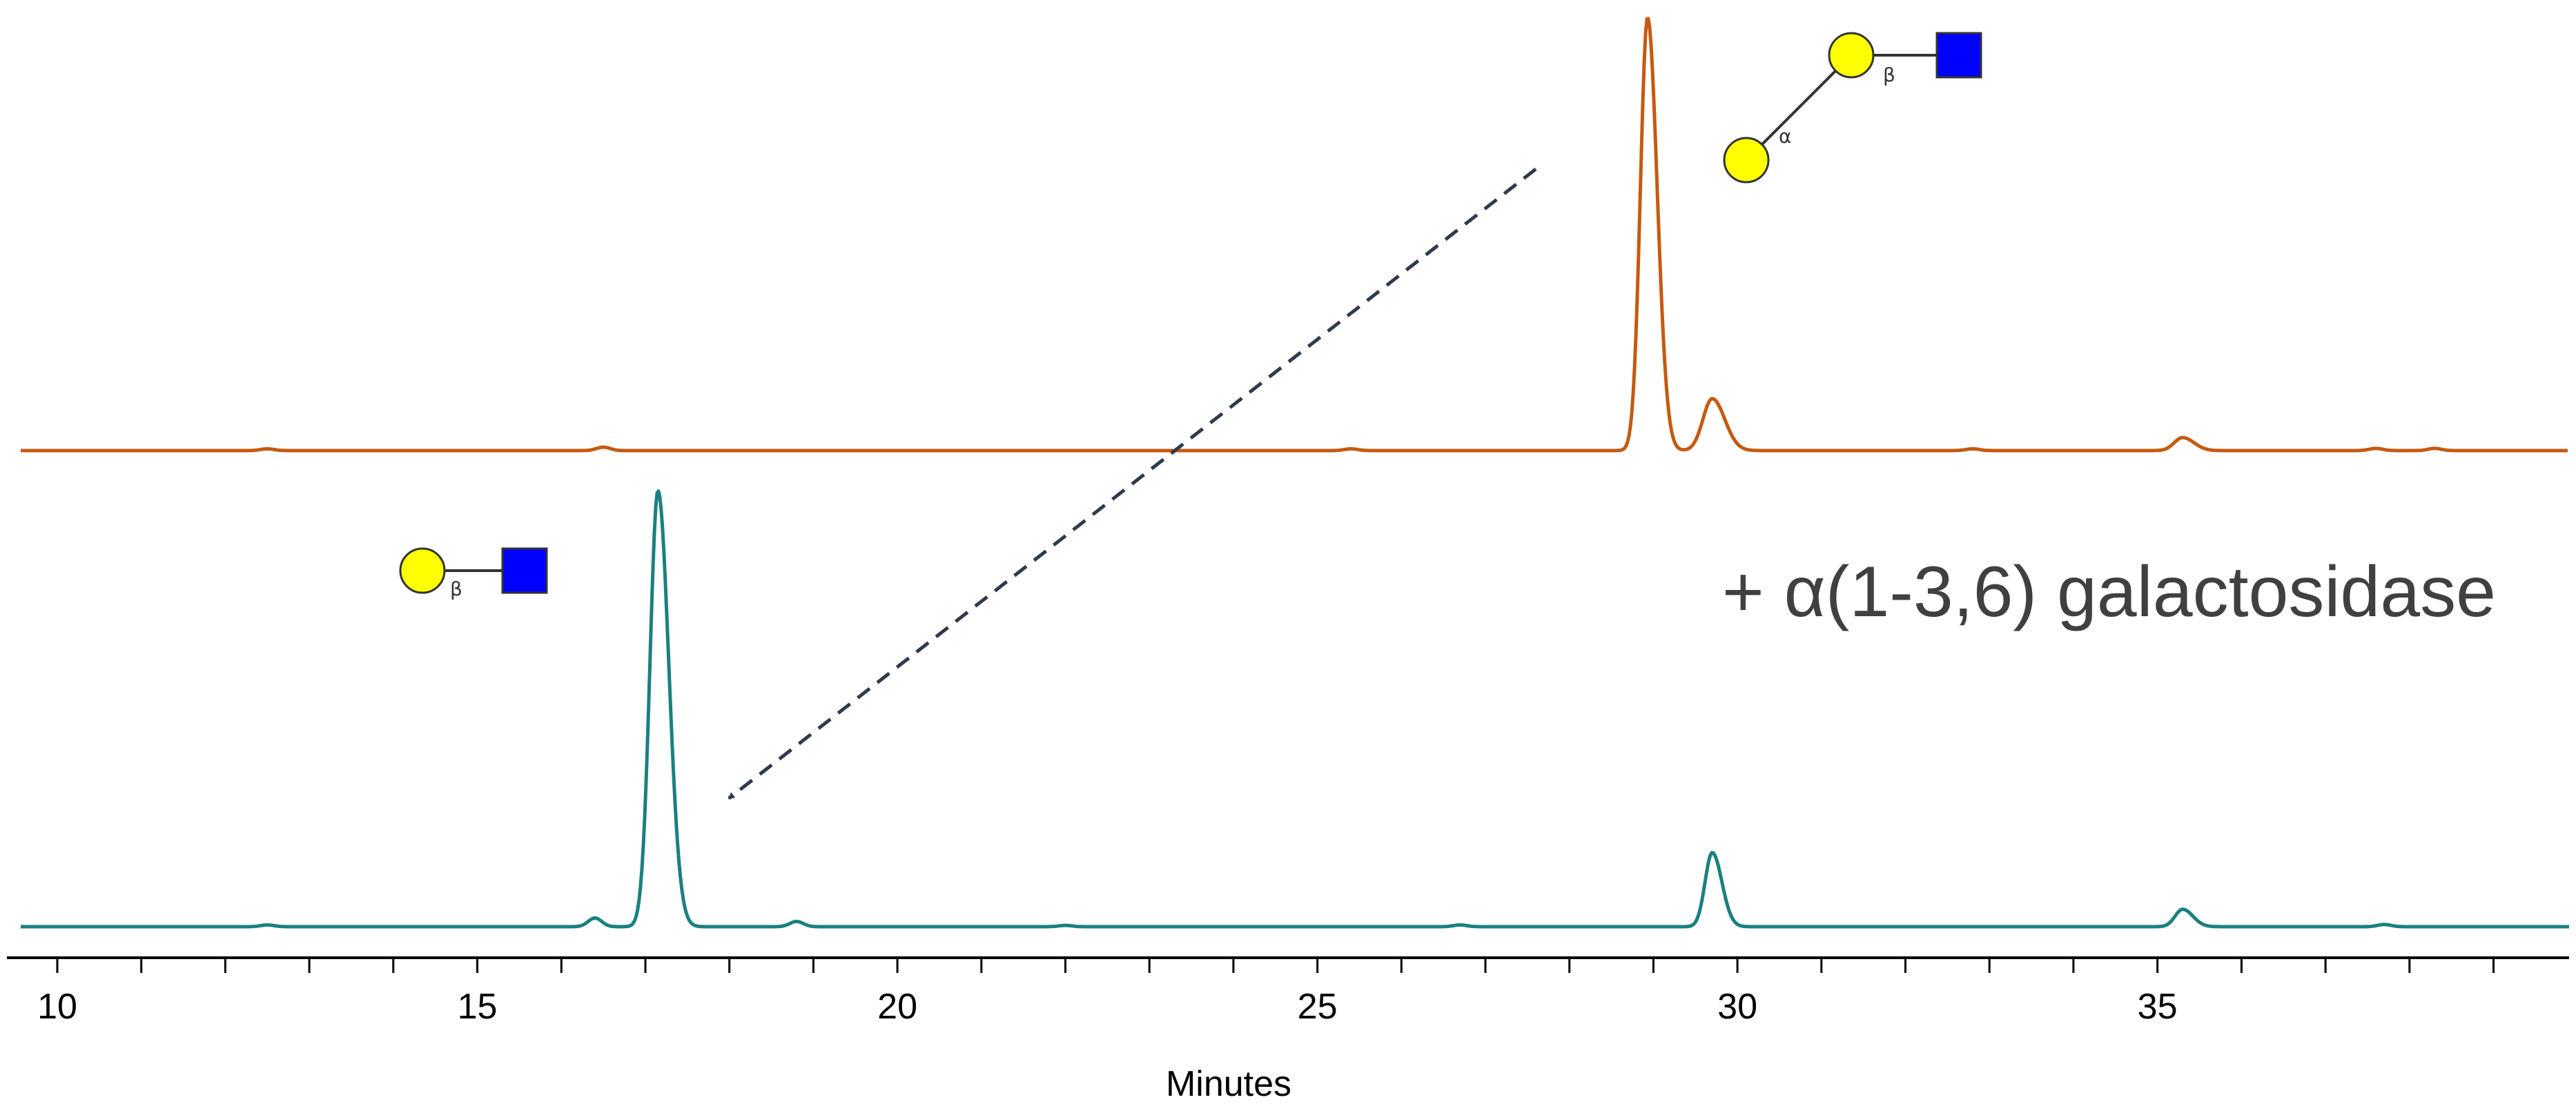  Describe the element at coordinates (478, 1007) in the screenshot. I see `x-tick-label-15: 15` at that location.